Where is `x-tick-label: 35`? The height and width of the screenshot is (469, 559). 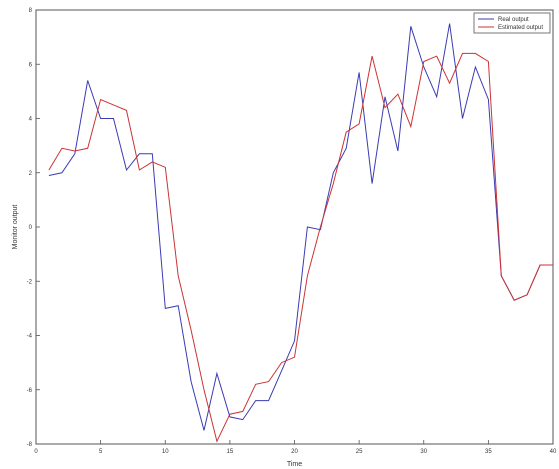
x-tick-label: 35 is located at coordinates (488, 452).